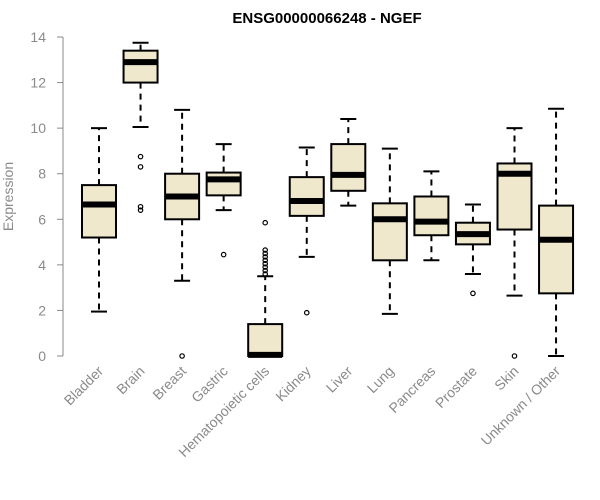 The width and height of the screenshot is (600, 500). Describe the element at coordinates (380, 379) in the screenshot. I see `x-tick-label: Lung` at that location.